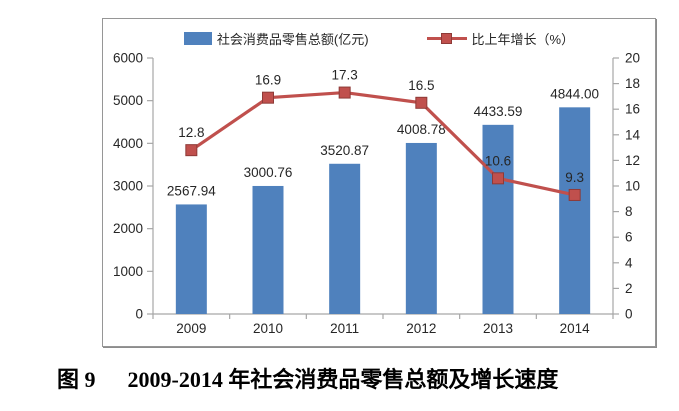  I want to click on category-label-2012: 2012, so click(421, 328).